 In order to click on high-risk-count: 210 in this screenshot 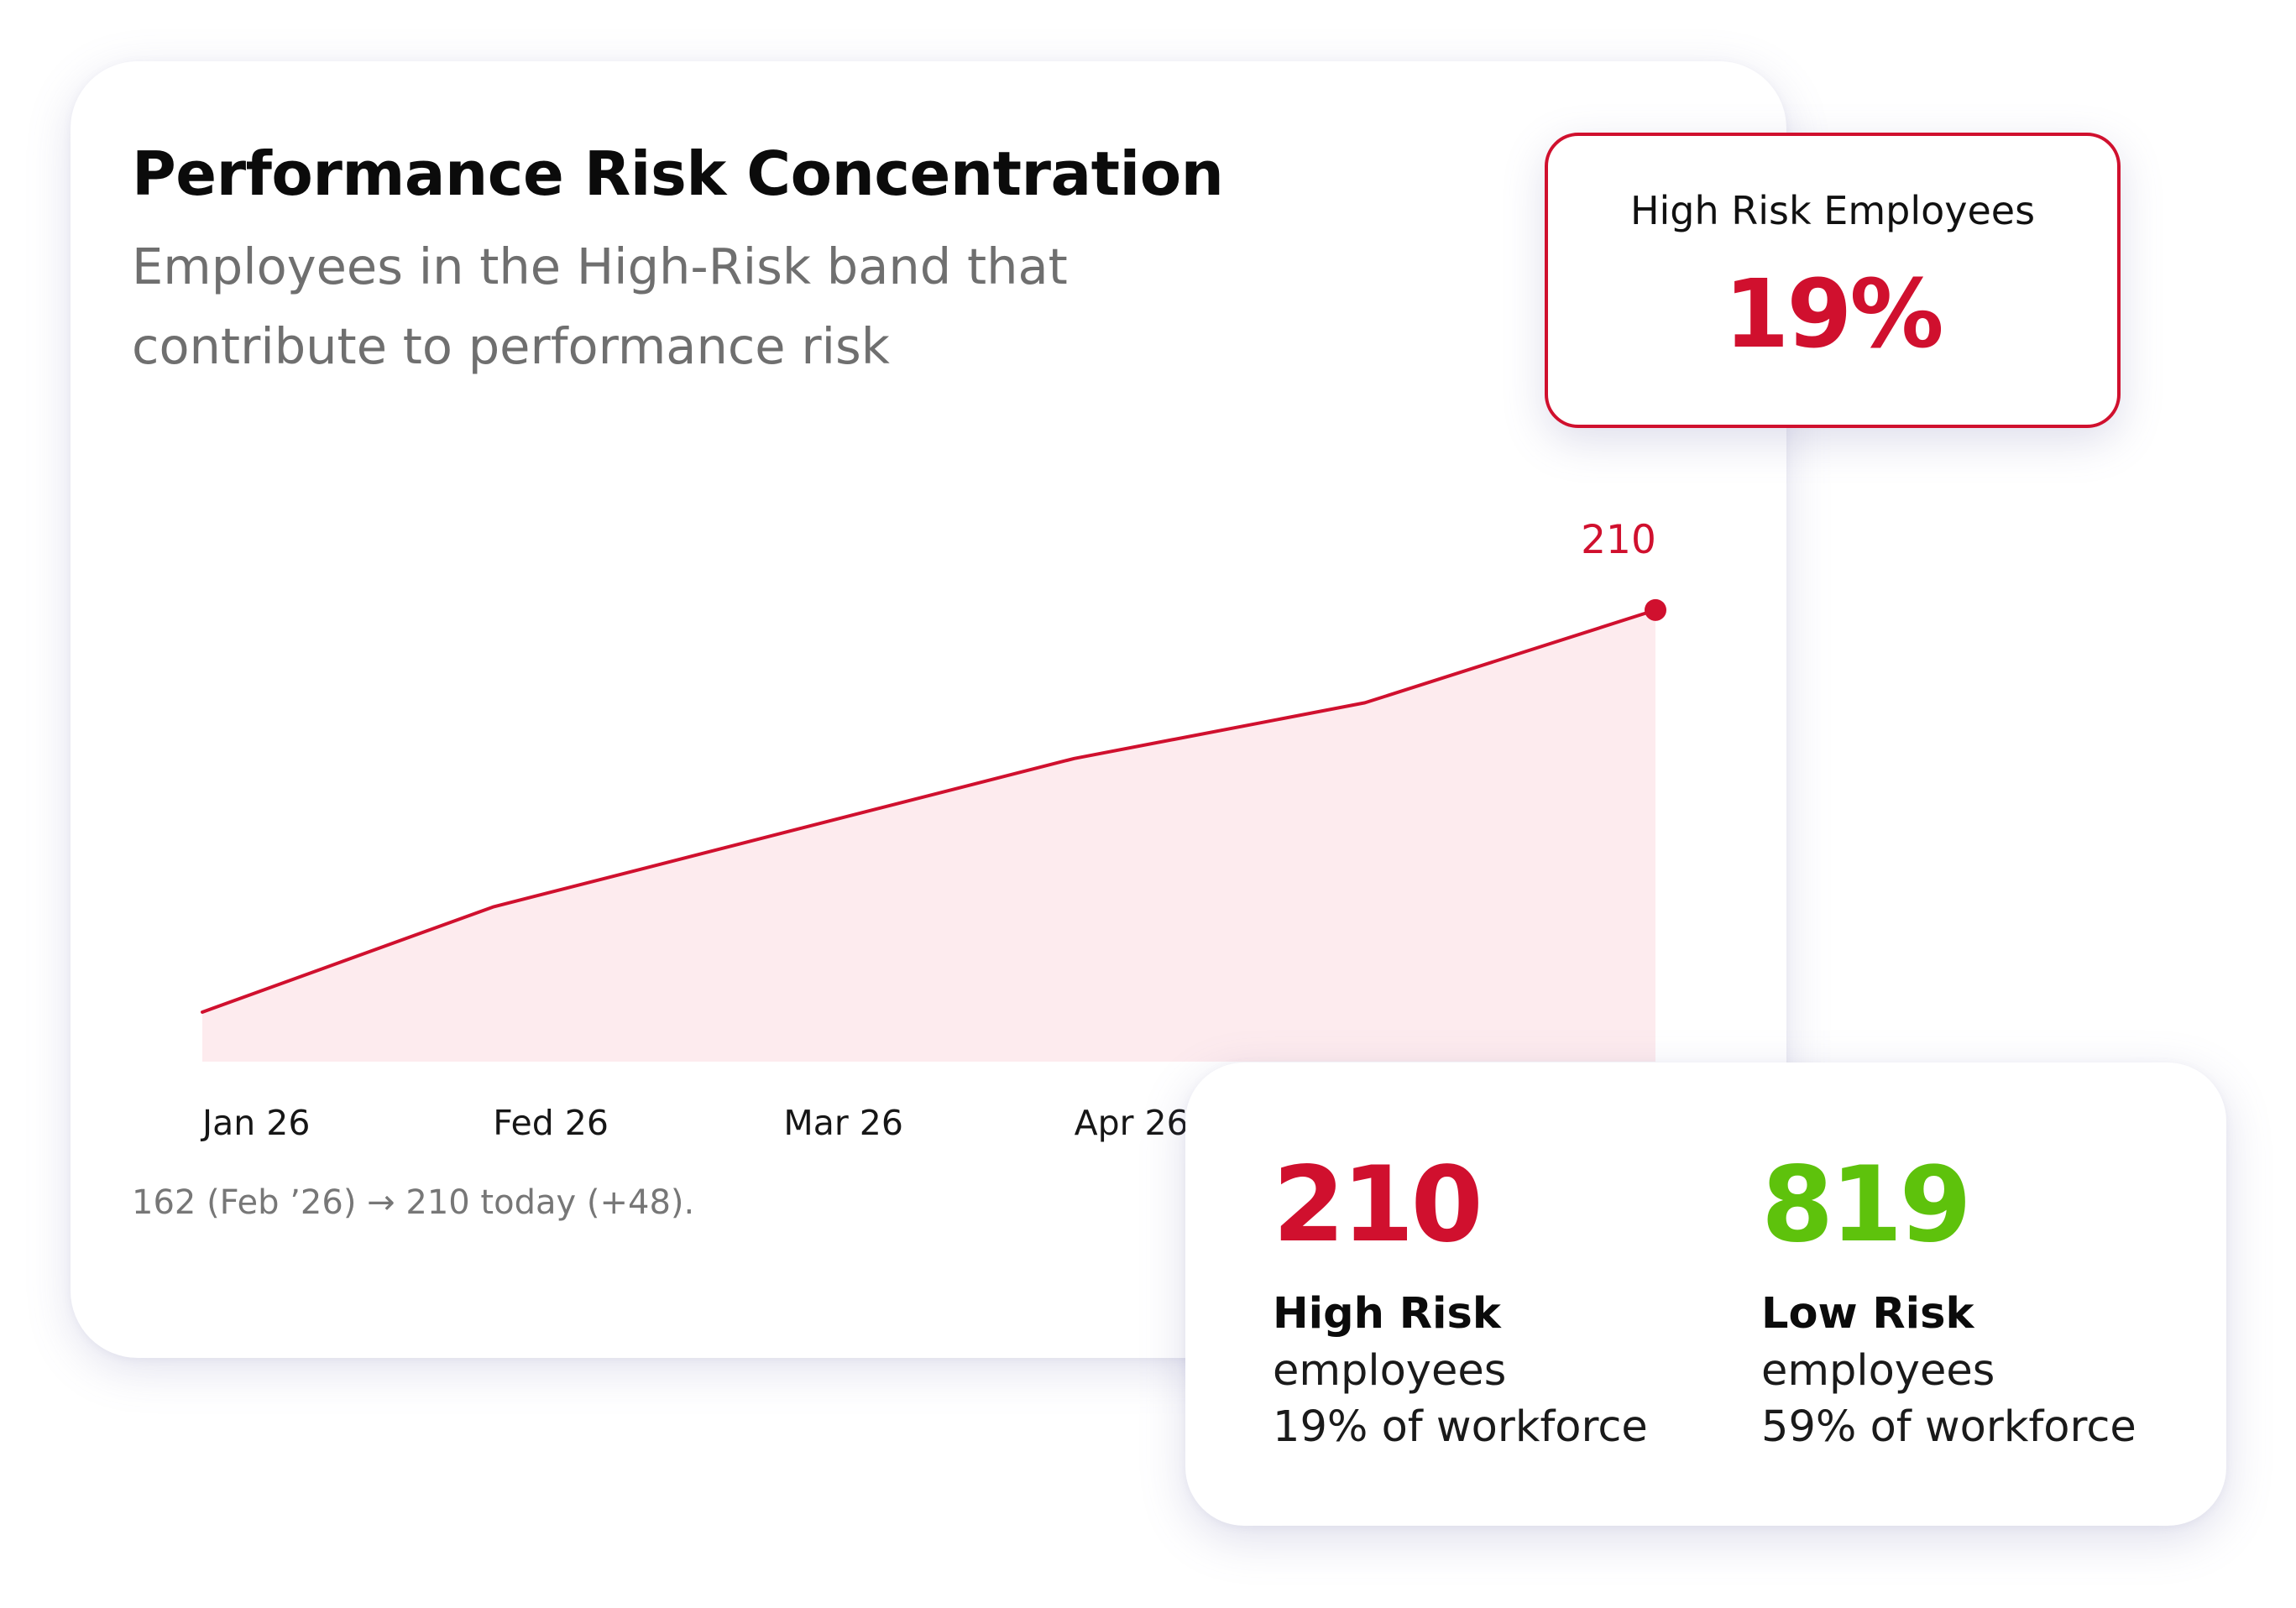, I will do `click(1378, 1205)`.